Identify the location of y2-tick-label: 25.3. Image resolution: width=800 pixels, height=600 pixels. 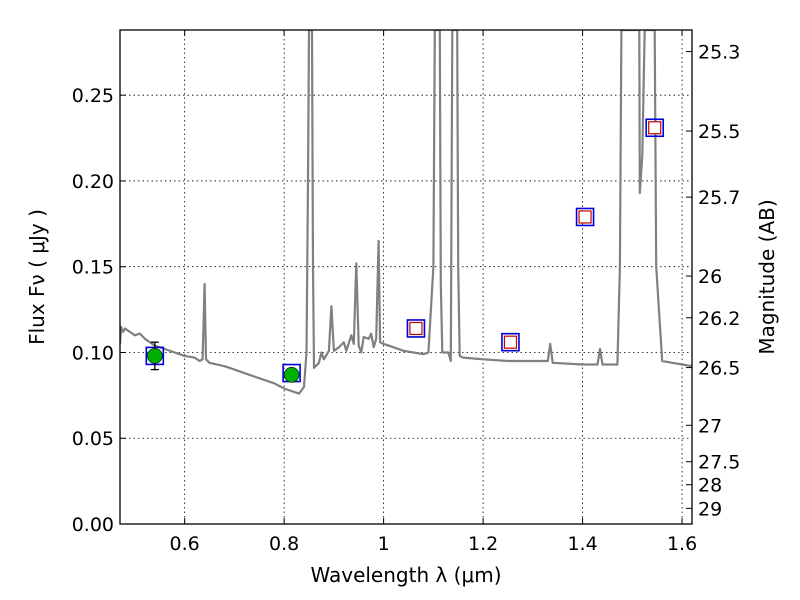
(719, 53).